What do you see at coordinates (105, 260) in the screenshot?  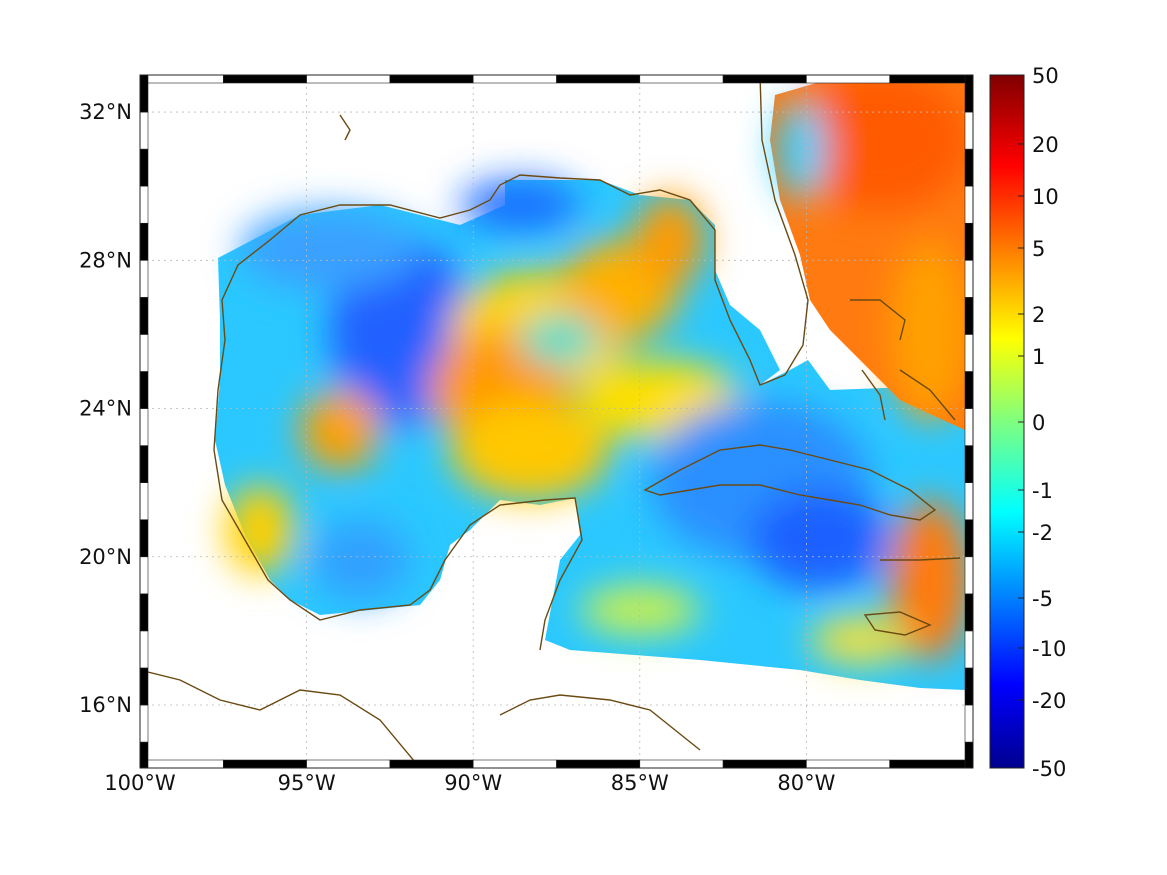 I see `lat-tick-label: 28°N` at bounding box center [105, 260].